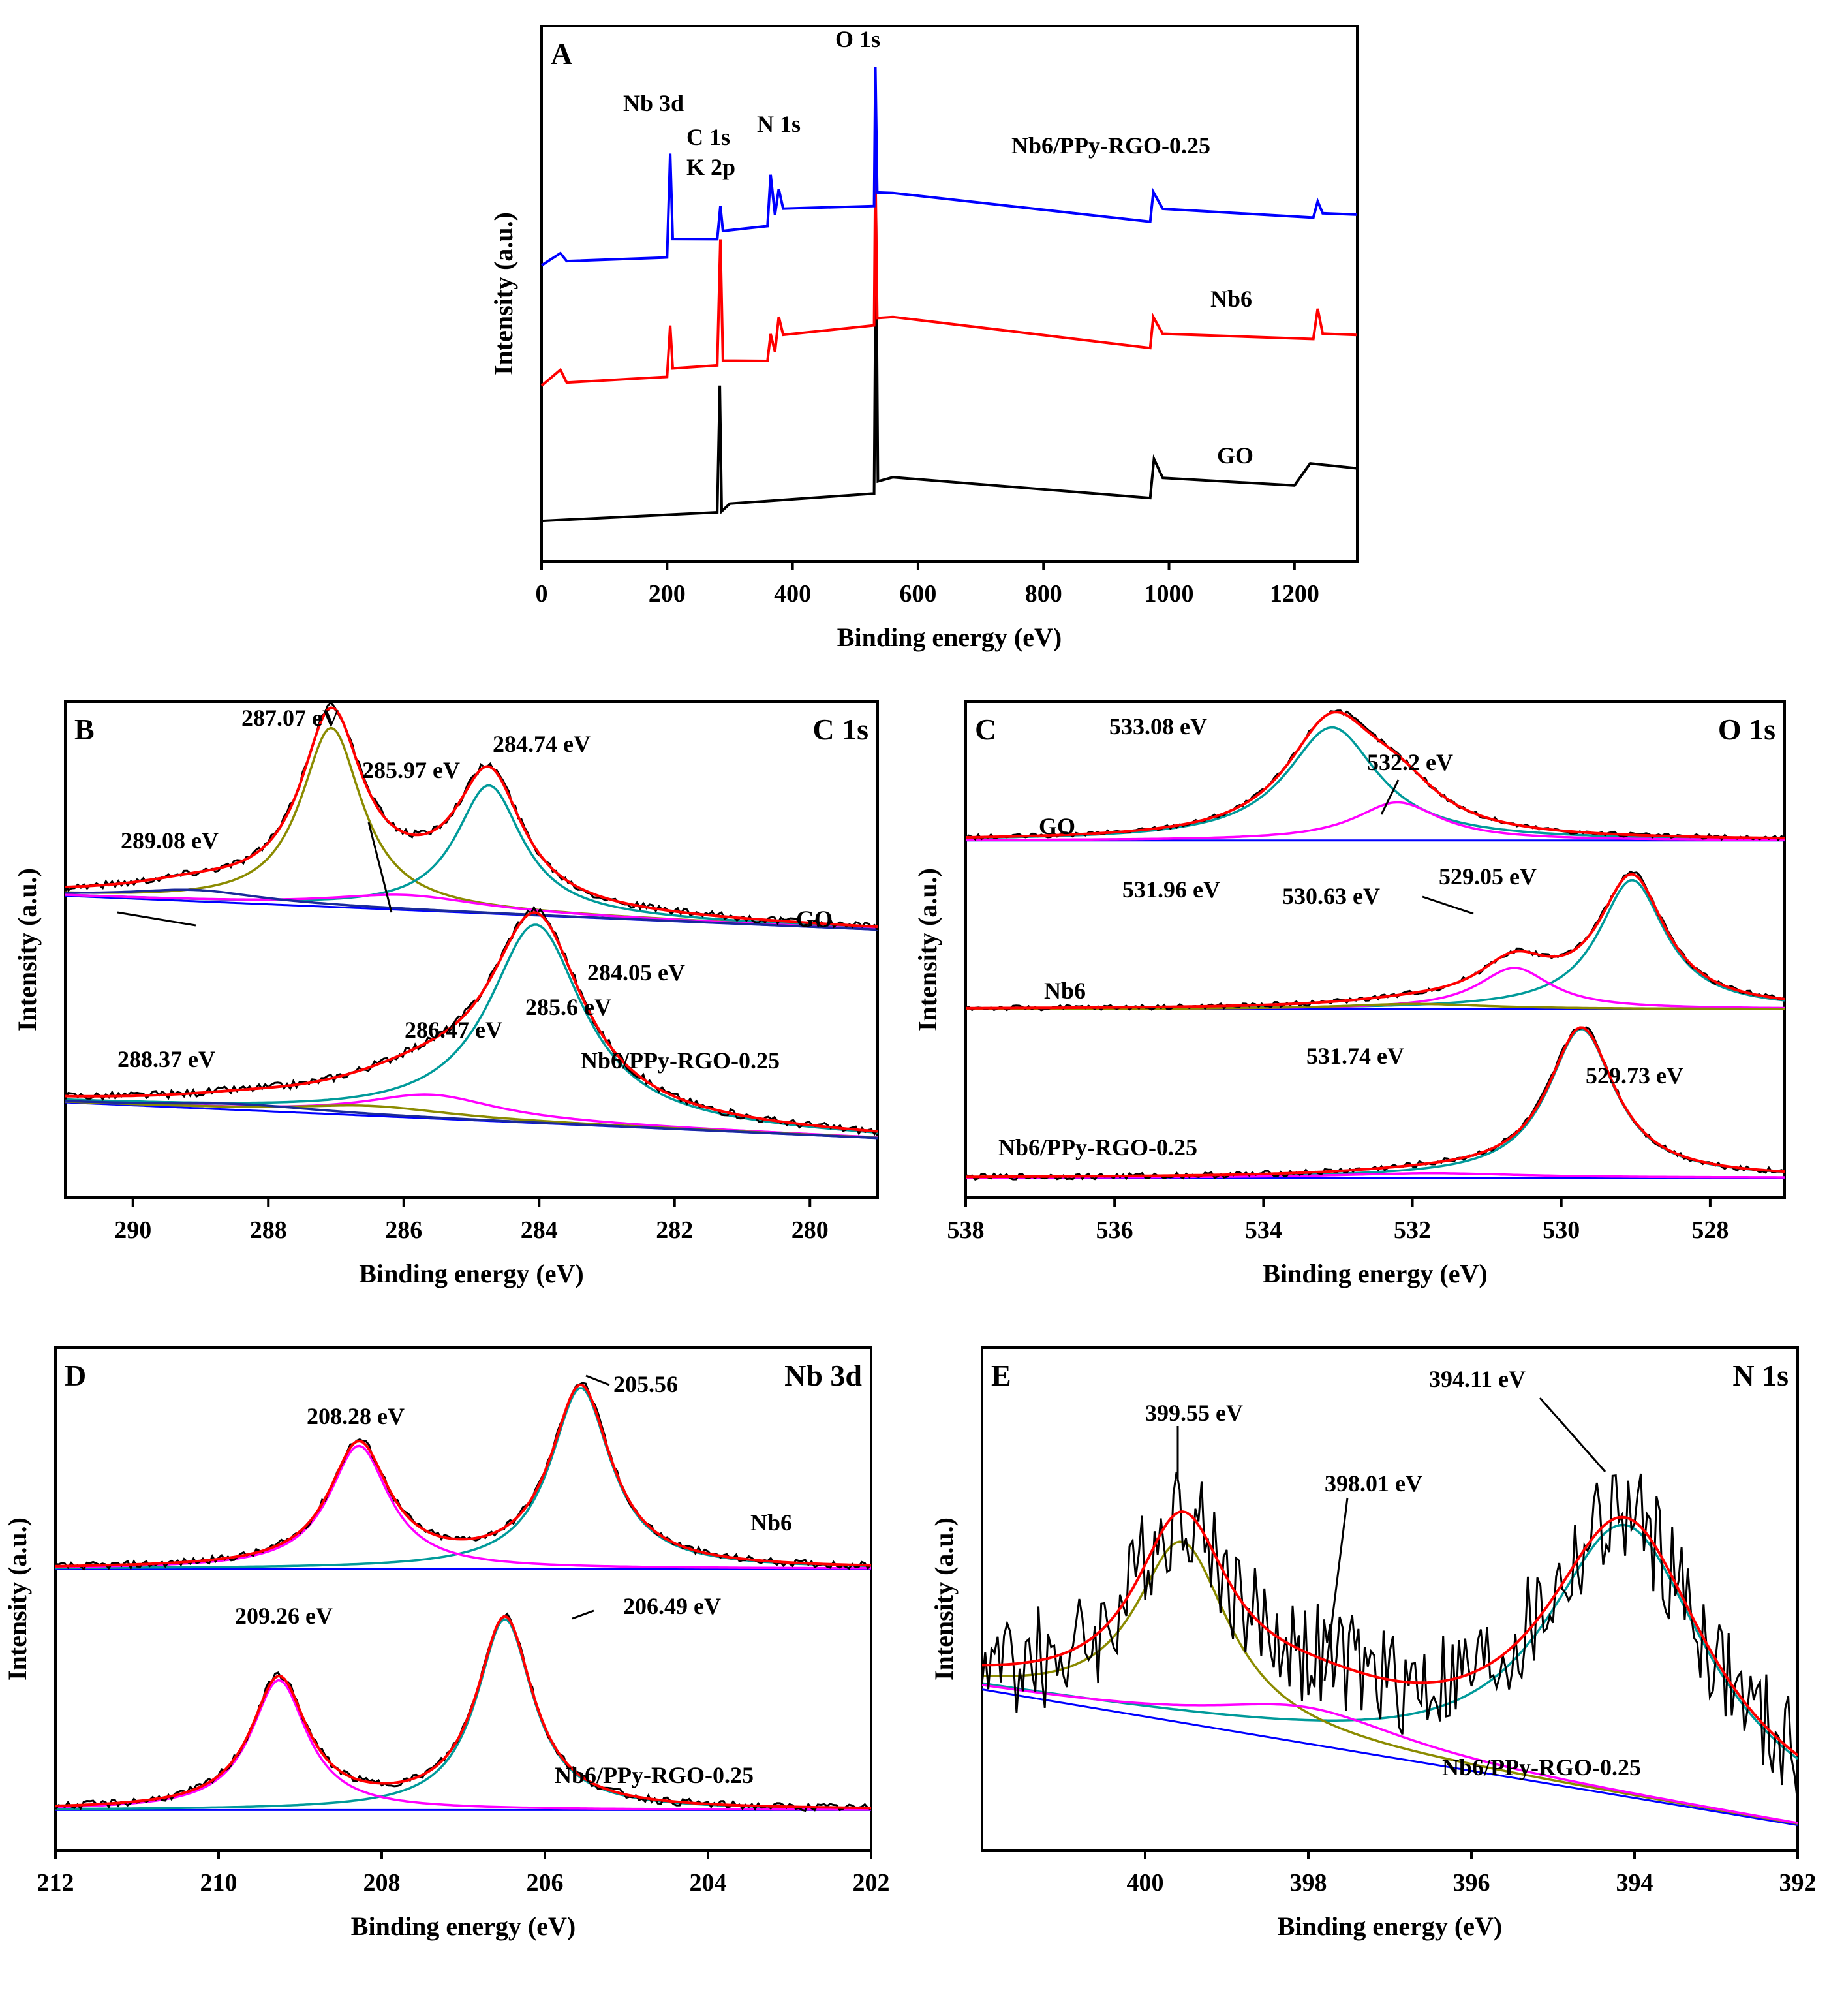  What do you see at coordinates (166, 1059) in the screenshot?
I see `peak-label: 288.37 eV` at bounding box center [166, 1059].